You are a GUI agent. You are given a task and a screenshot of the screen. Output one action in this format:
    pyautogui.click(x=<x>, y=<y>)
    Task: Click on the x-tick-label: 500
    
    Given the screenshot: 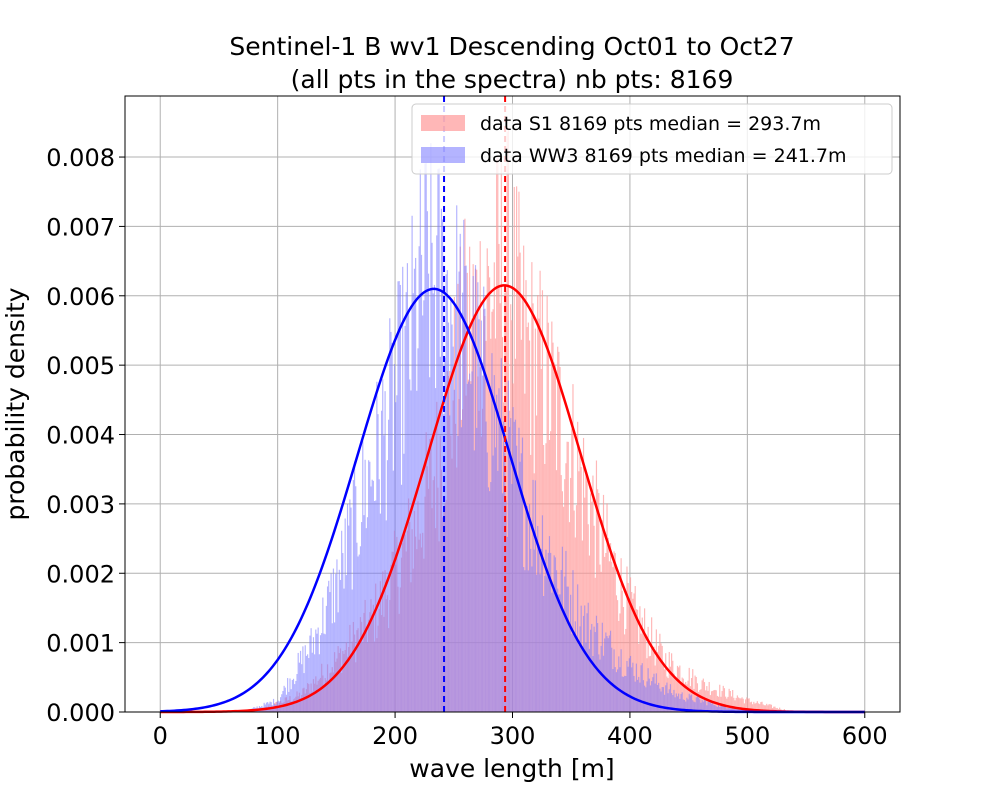 What is the action you would take?
    pyautogui.click(x=747, y=736)
    